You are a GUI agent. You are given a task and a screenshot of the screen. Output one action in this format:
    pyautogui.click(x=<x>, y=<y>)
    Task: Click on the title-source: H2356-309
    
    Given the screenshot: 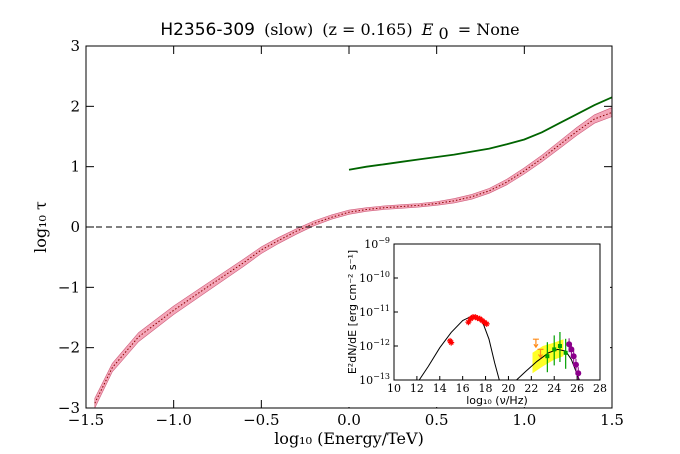 What is the action you would take?
    pyautogui.click(x=207, y=30)
    